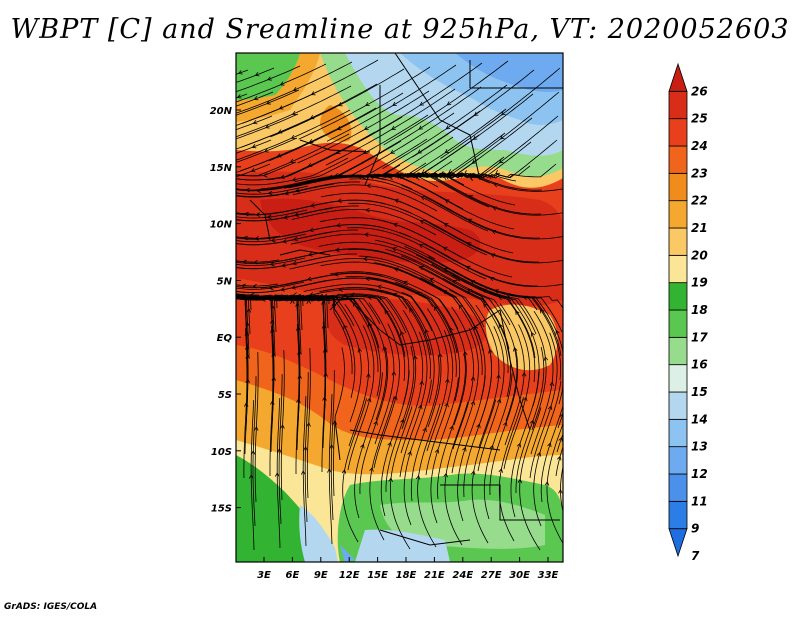 This screenshot has height=618, width=800. What do you see at coordinates (221, 111) in the screenshot?
I see `lat-tick-label: 20N` at bounding box center [221, 111].